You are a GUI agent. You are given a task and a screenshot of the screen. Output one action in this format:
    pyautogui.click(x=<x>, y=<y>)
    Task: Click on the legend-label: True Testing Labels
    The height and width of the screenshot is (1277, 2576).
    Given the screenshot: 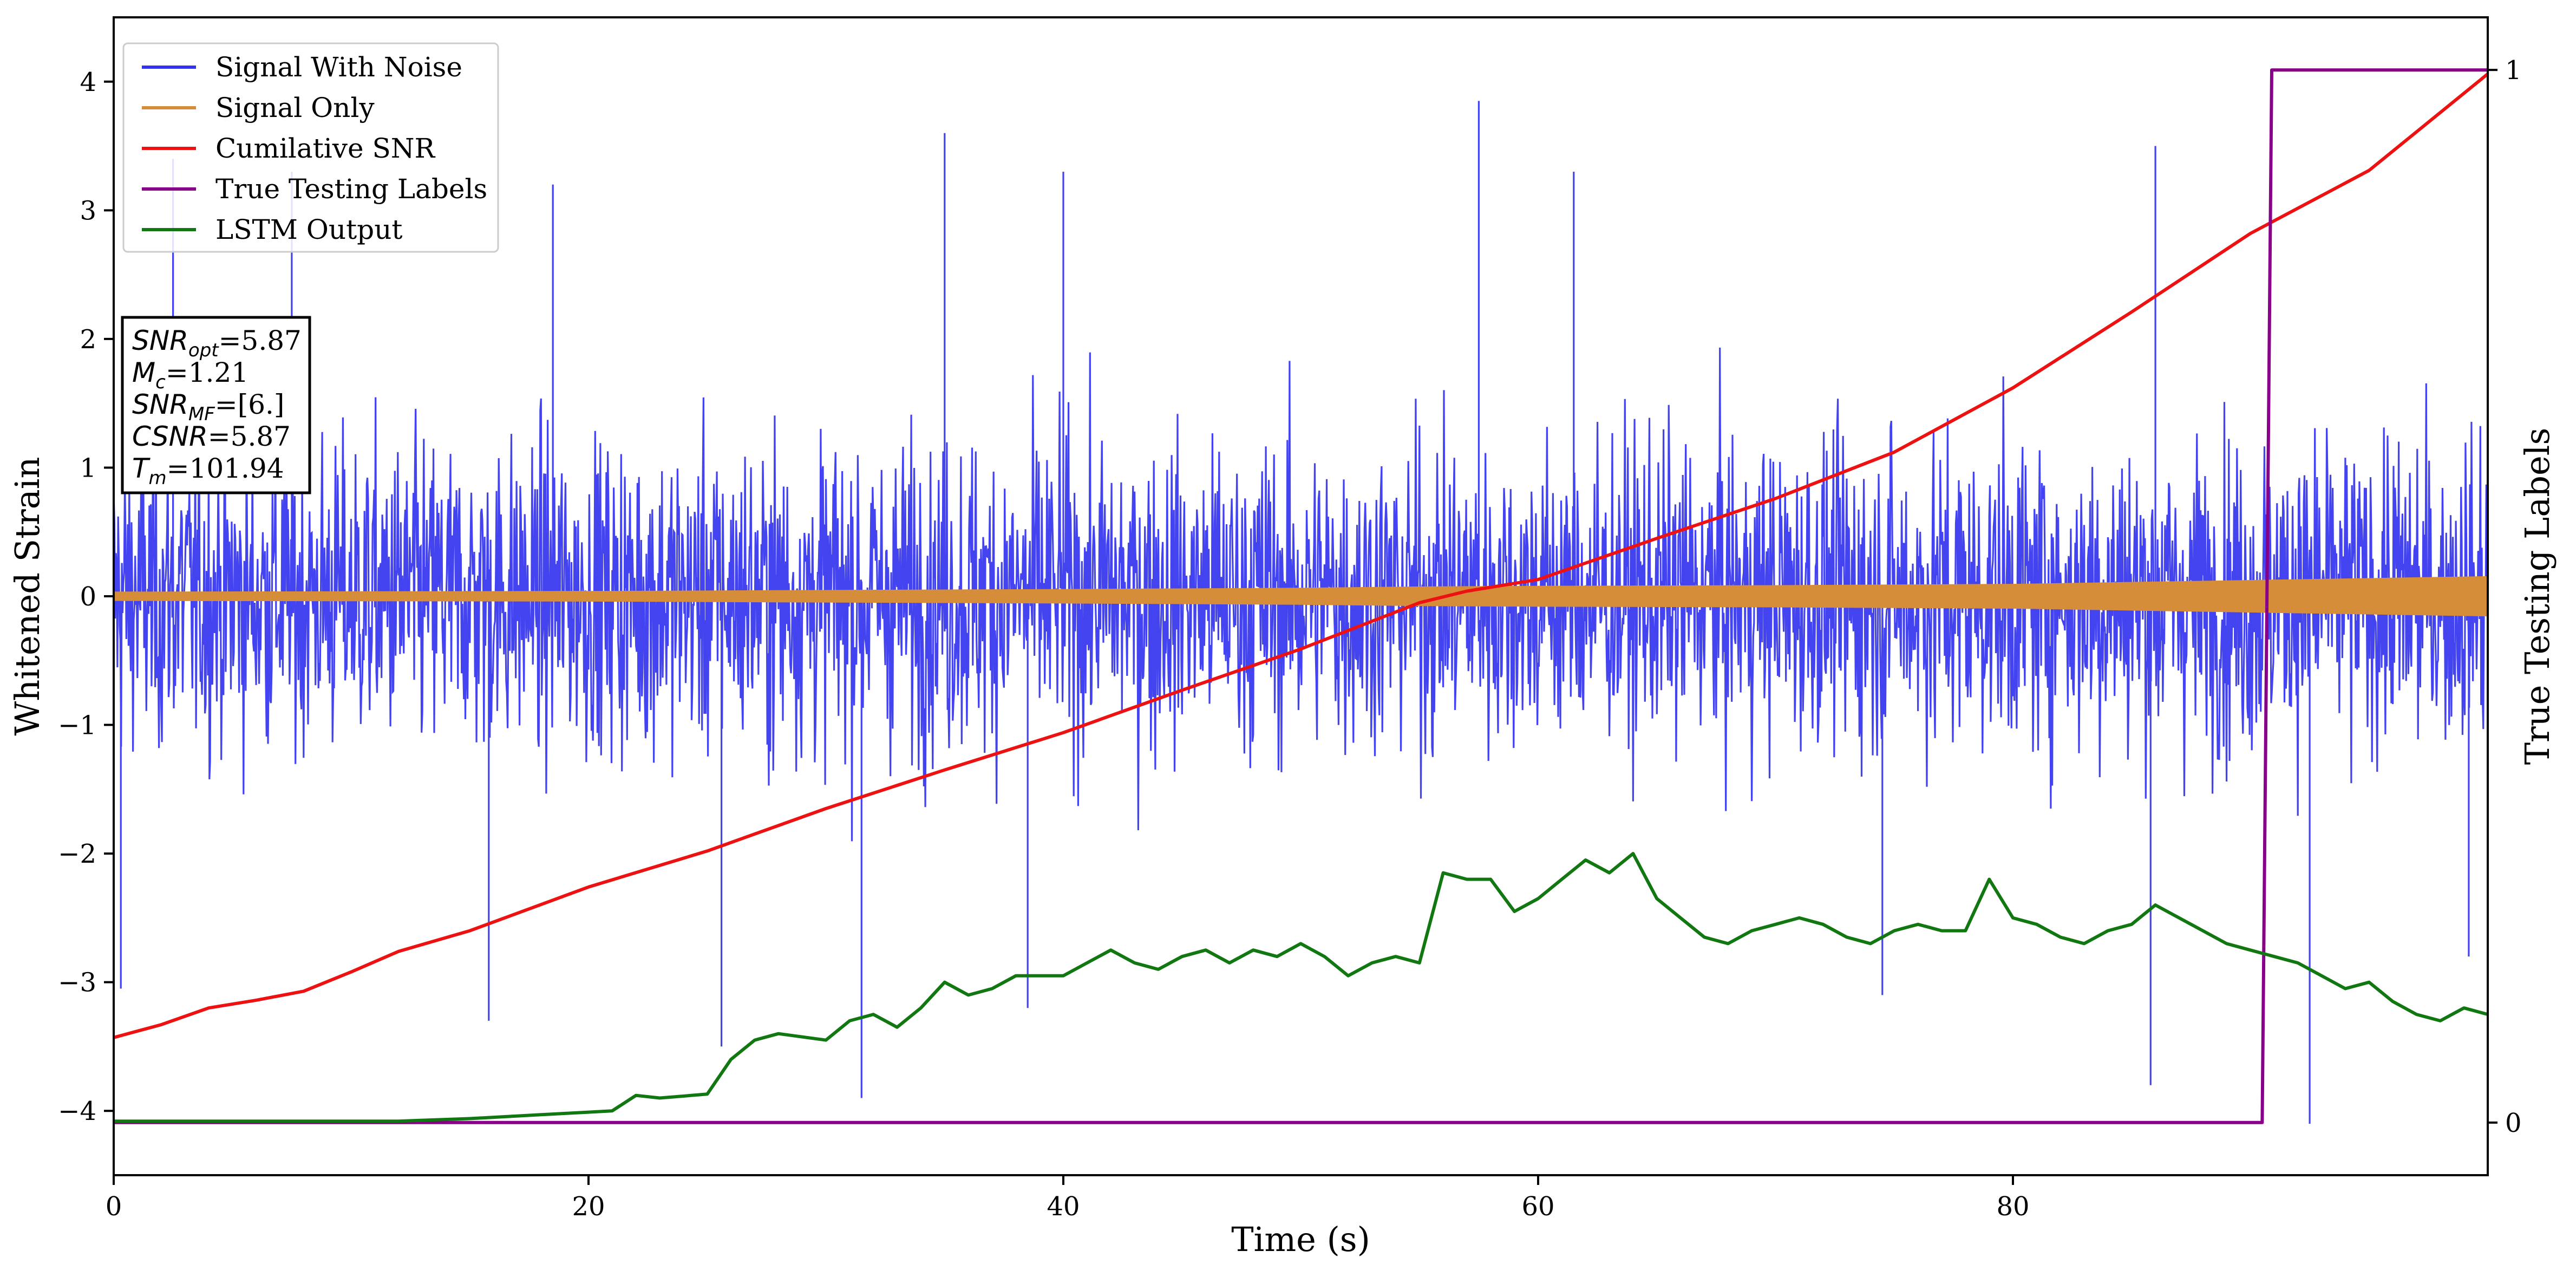 What is the action you would take?
    pyautogui.click(x=351, y=189)
    